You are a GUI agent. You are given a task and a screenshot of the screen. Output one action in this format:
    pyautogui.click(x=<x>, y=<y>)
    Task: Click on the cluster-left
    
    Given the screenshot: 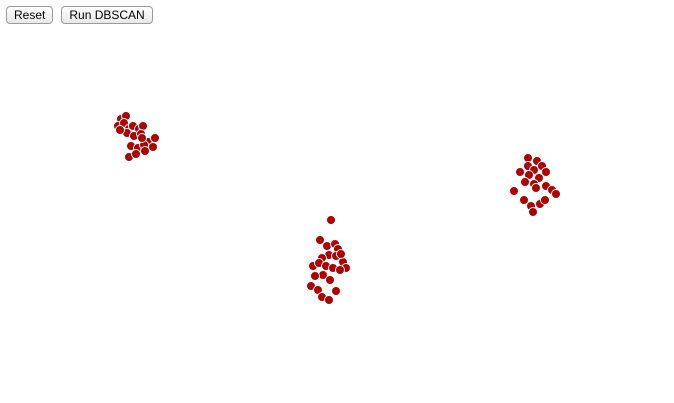 What is the action you would take?
    pyautogui.click(x=136, y=136)
    